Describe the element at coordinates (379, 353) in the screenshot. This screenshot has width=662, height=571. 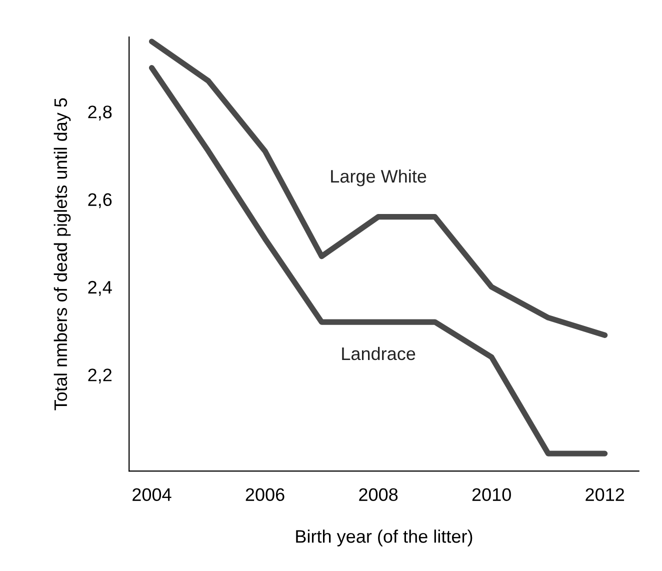
I see `series-label: Landrace` at that location.